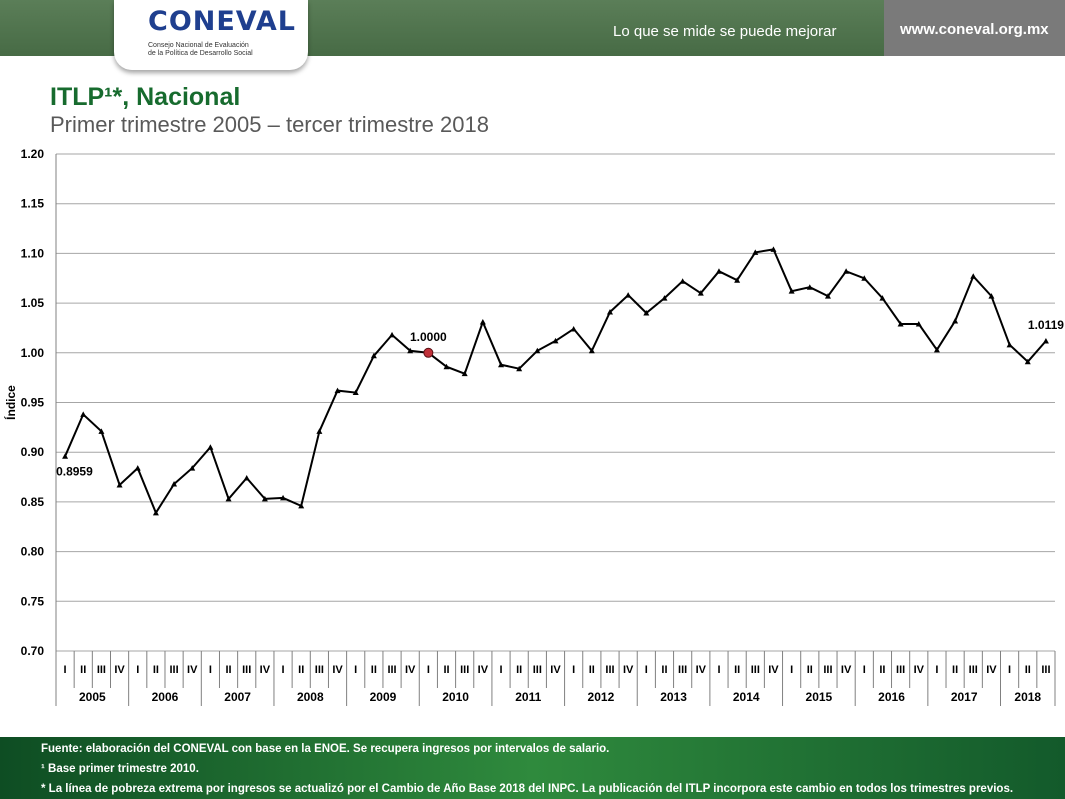  I want to click on slogan: Lo que se mide se puede mejorar, so click(725, 31).